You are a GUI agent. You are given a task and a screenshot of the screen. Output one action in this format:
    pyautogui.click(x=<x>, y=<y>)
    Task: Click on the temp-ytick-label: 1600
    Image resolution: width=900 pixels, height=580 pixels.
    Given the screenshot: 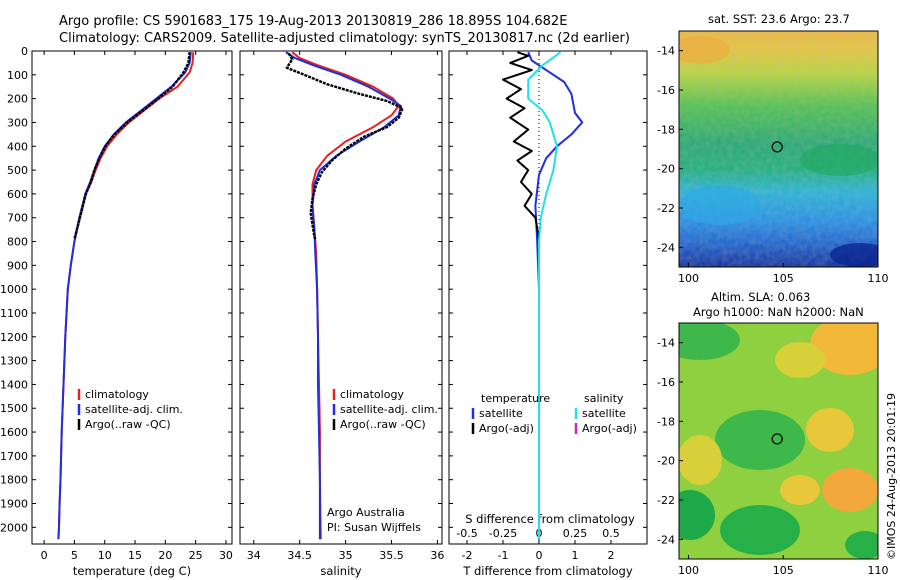 What is the action you would take?
    pyautogui.click(x=14, y=432)
    